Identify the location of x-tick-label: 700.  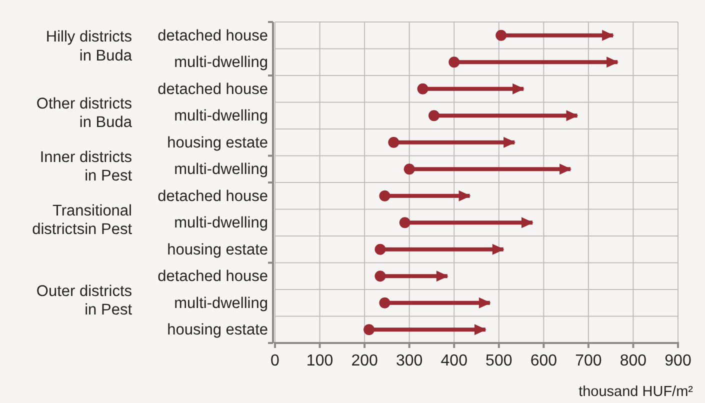
(588, 361).